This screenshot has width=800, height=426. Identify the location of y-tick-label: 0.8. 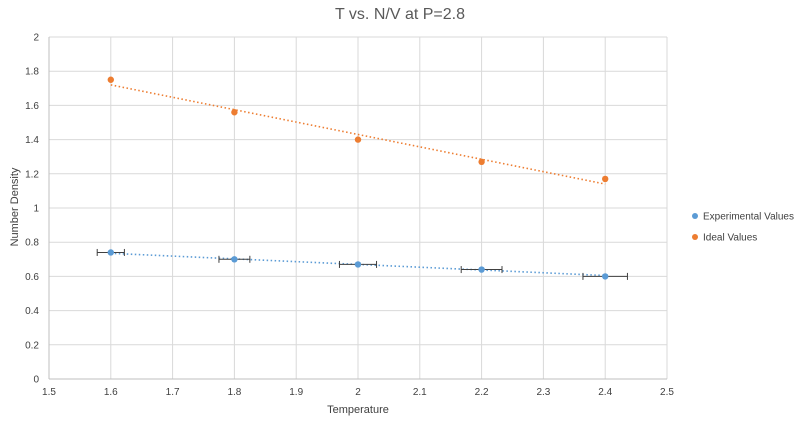
(32, 243).